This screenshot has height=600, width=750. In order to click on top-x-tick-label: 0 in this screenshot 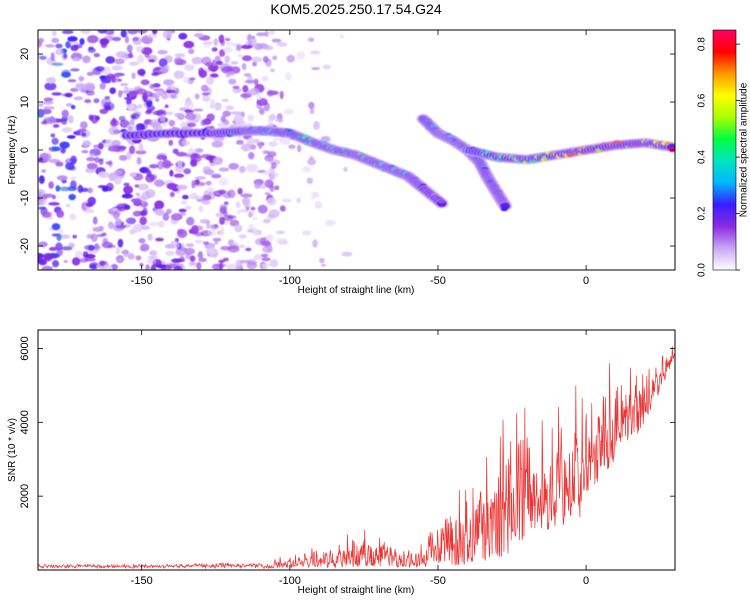, I will do `click(586, 281)`.